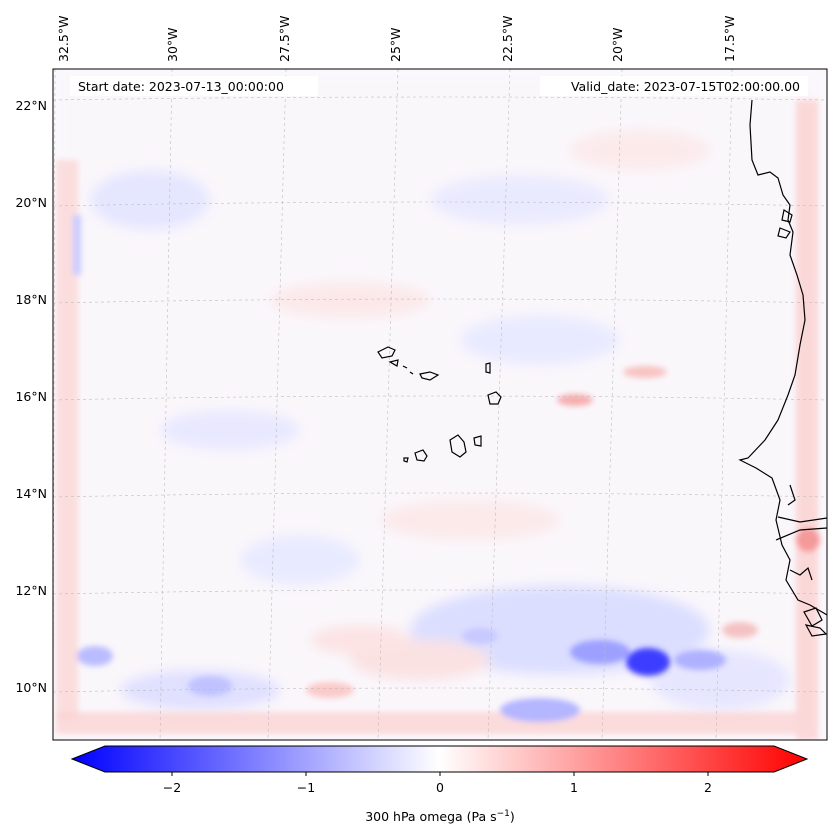 This screenshot has height=839, width=837. Describe the element at coordinates (63, 39) in the screenshot. I see `lon-label: 32.5°W` at that location.